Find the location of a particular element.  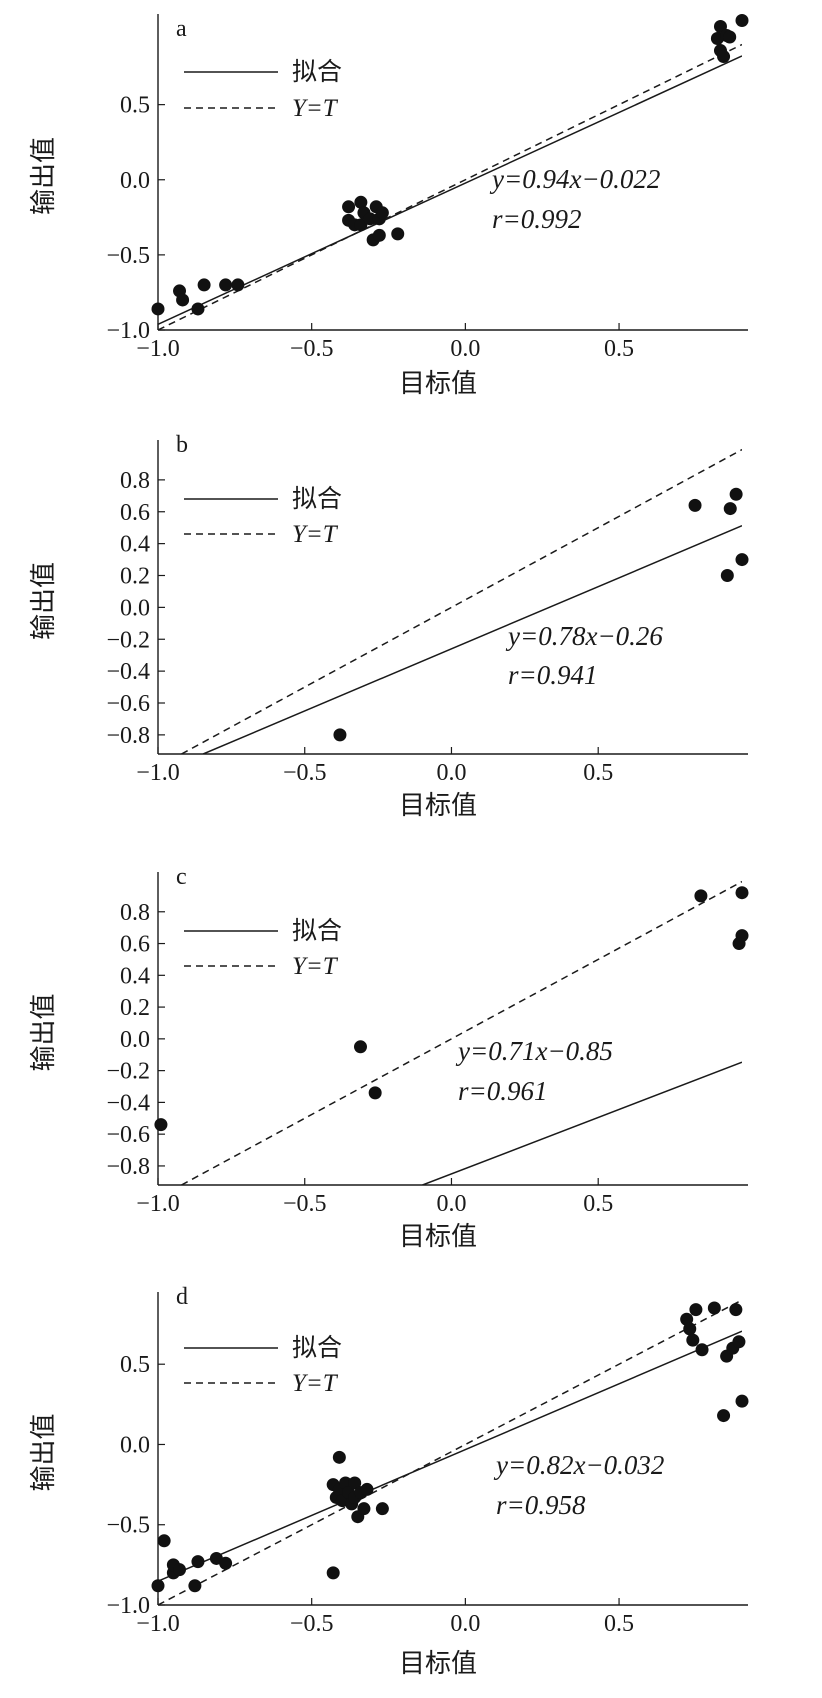

chart-c-y-tick-label: 0.4 is located at coordinates (135, 976).